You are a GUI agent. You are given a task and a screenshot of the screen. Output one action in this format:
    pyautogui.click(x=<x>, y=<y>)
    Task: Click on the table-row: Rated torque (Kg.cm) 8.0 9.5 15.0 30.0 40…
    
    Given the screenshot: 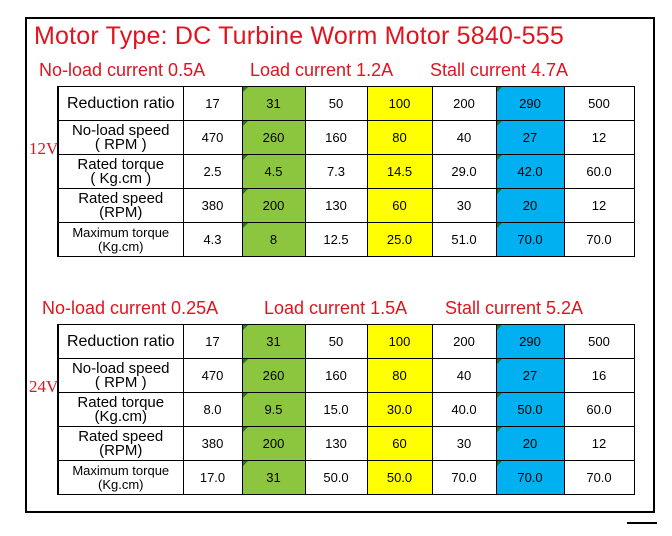 What is the action you would take?
    pyautogui.click(x=346, y=409)
    